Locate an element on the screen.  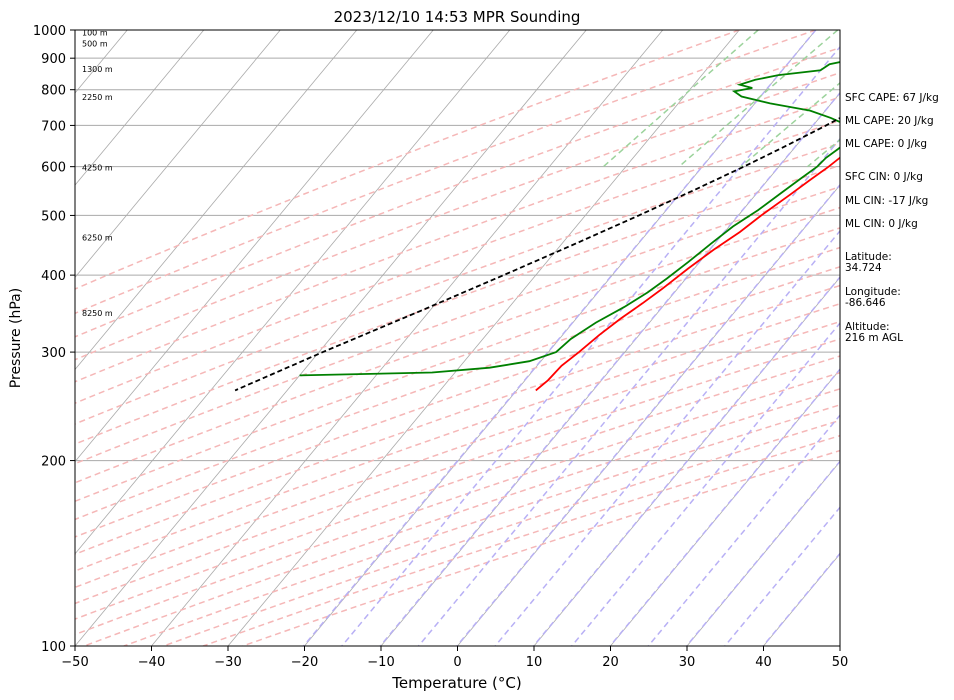
side-panel-item: Latitude: 34.724 is located at coordinates (868, 262).